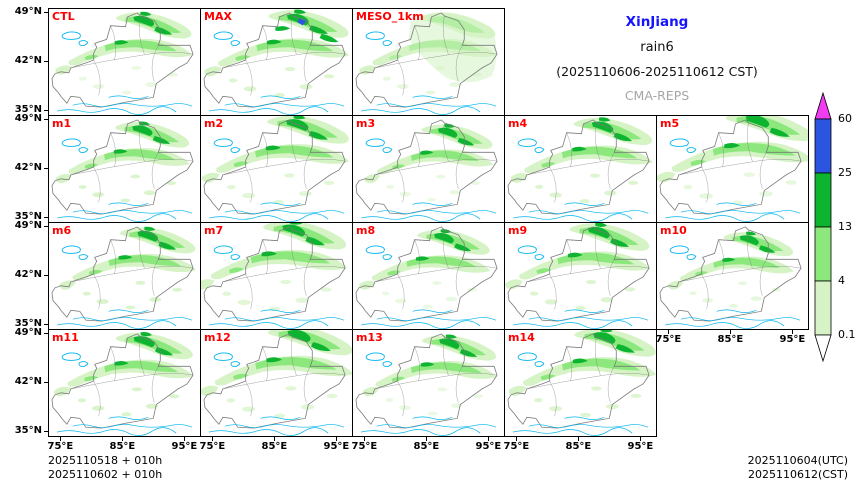  I want to click on panel-label: m11, so click(65, 337).